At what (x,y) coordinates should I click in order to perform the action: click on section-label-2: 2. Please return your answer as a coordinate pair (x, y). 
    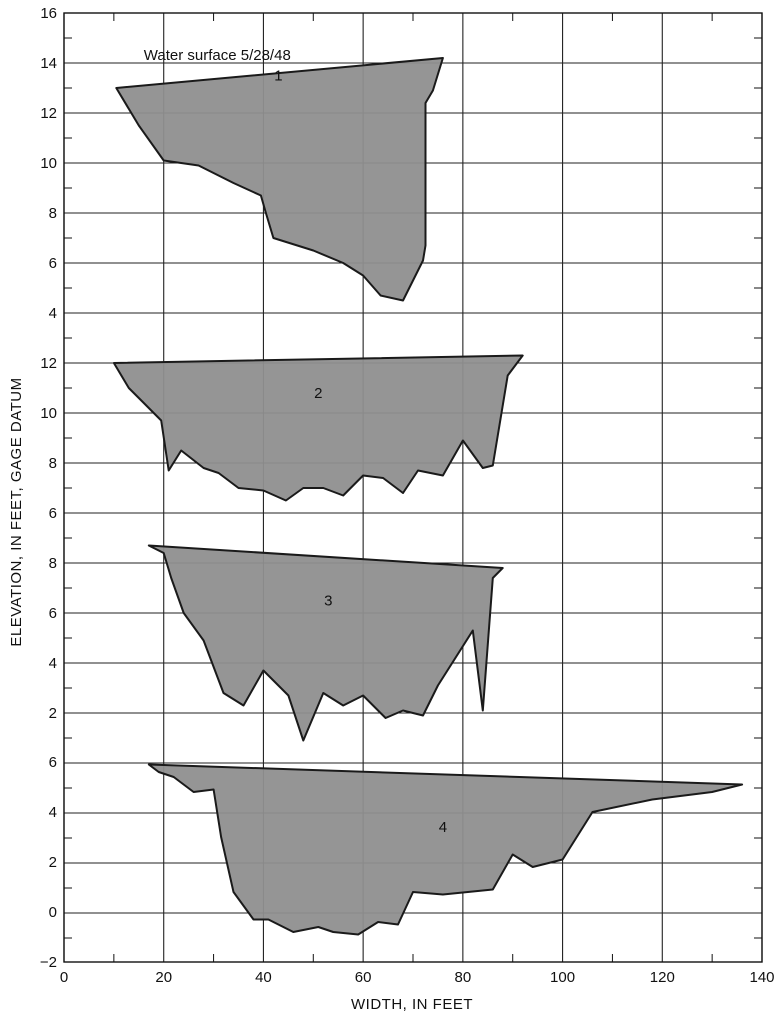
    Looking at the image, I should click on (318, 393).